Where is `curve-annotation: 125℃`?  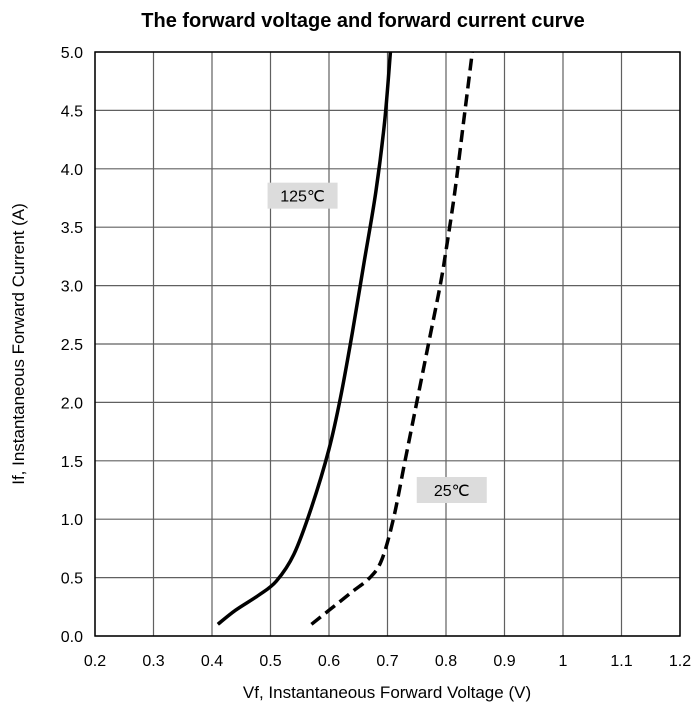 curve-annotation: 125℃ is located at coordinates (302, 195).